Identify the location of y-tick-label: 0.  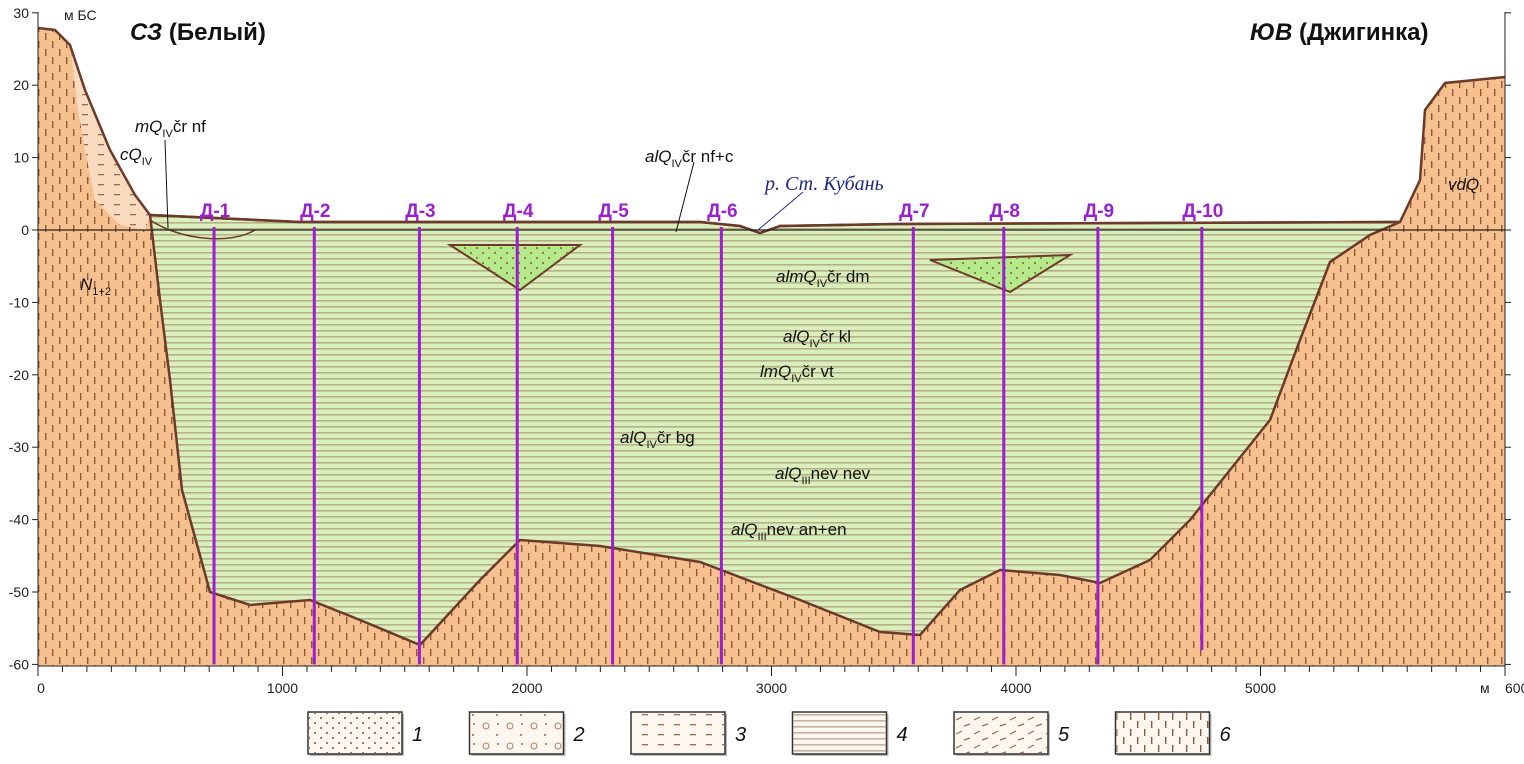
(25, 230).